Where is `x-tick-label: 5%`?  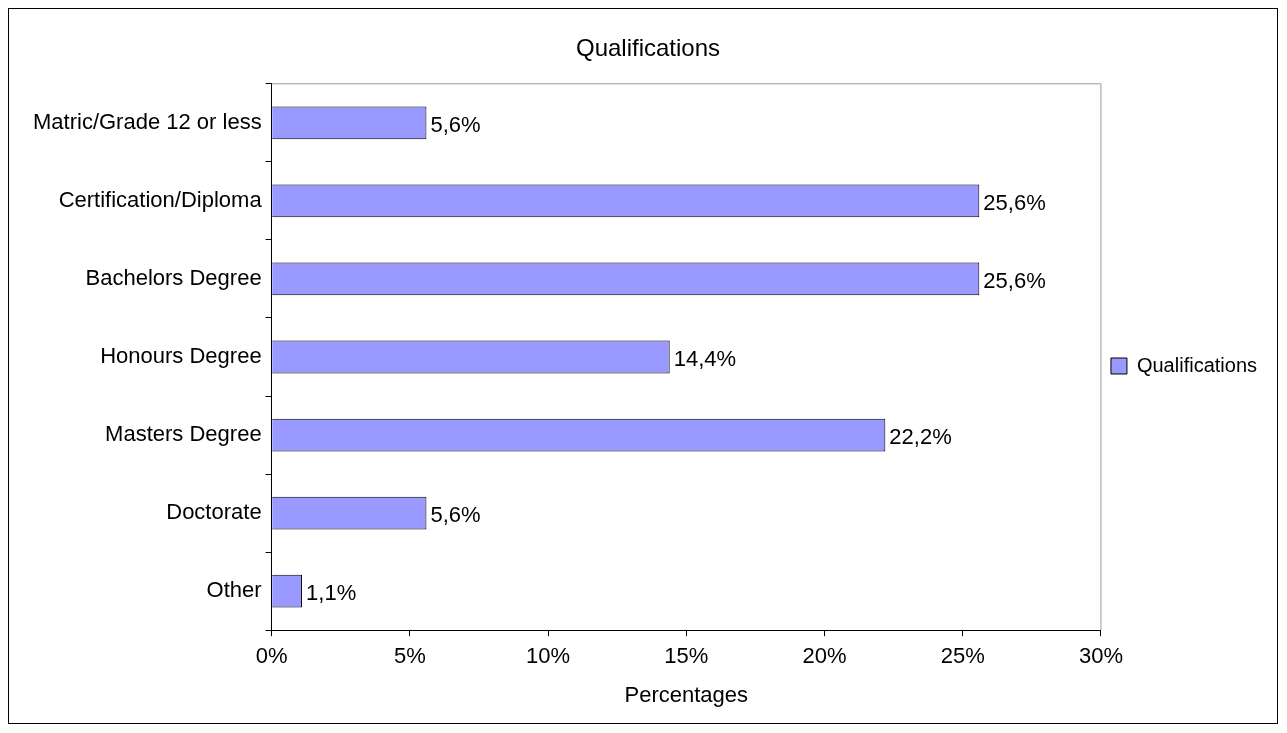
x-tick-label: 5% is located at coordinates (409, 656).